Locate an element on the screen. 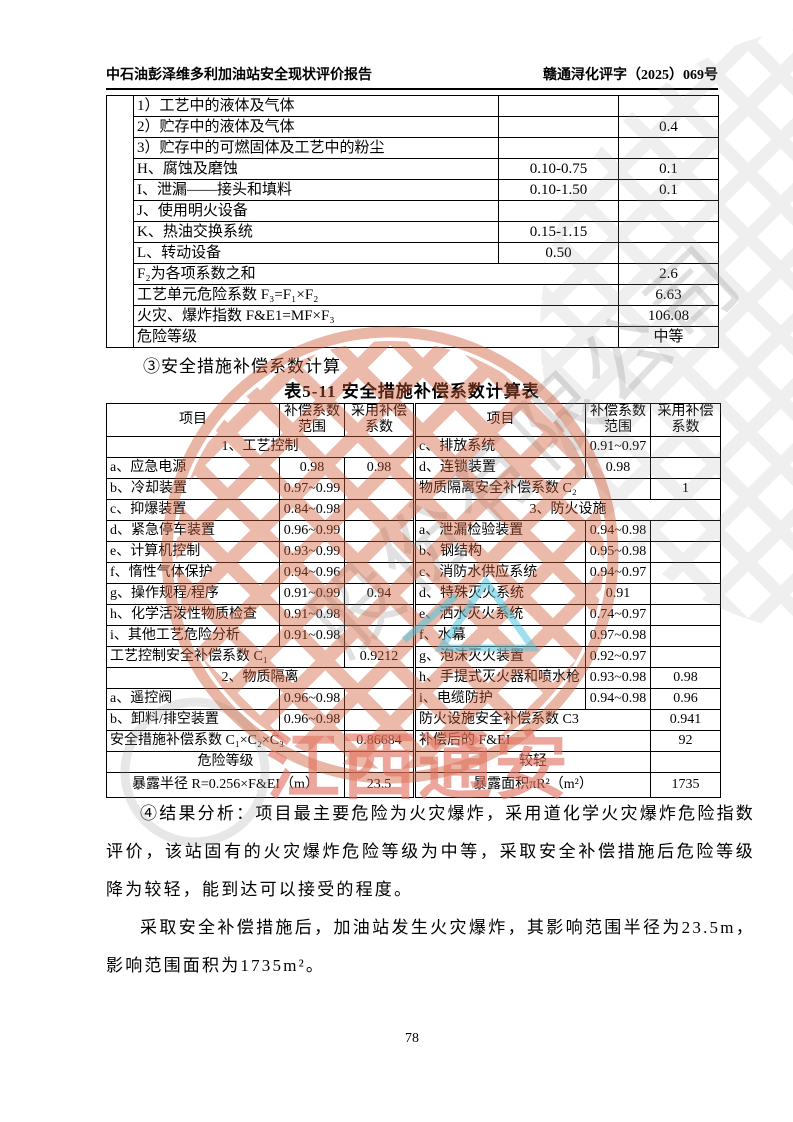 The height and width of the screenshot is (1122, 793). table-cell: 0.74~0.97 is located at coordinates (618, 615).